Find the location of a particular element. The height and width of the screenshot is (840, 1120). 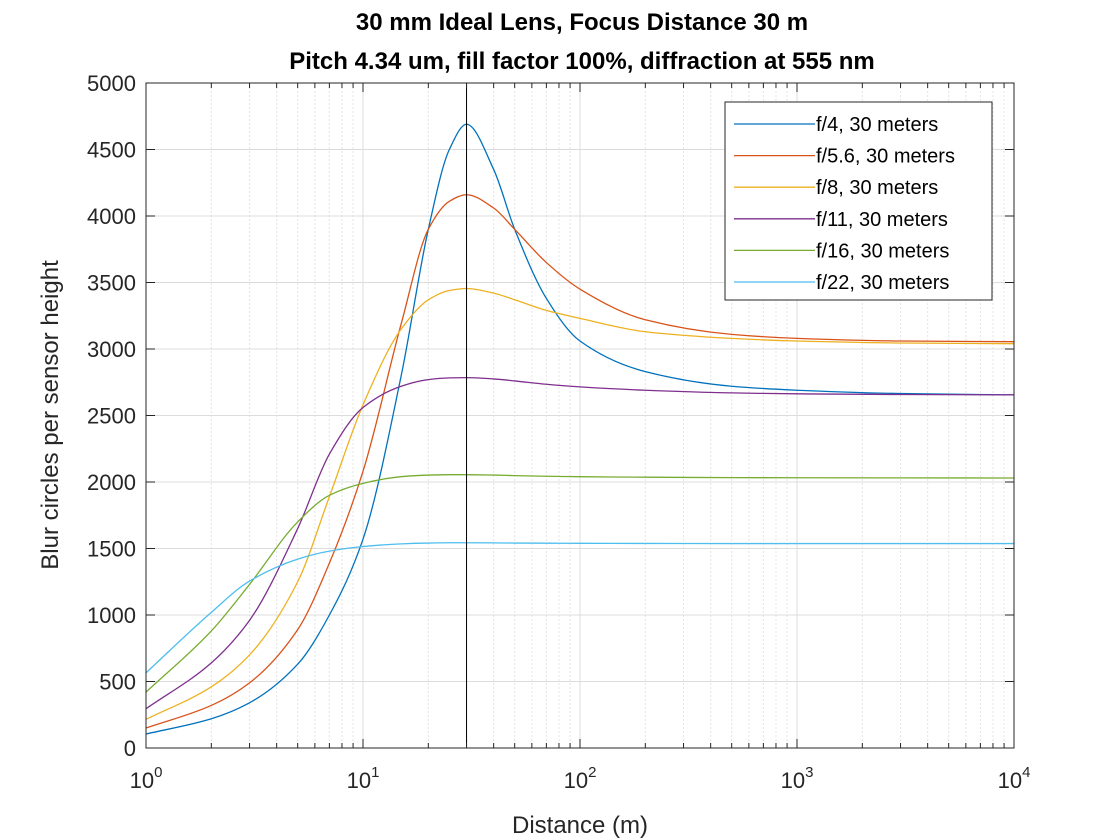

x-tick-label: 10⁴ is located at coordinates (1014, 778).